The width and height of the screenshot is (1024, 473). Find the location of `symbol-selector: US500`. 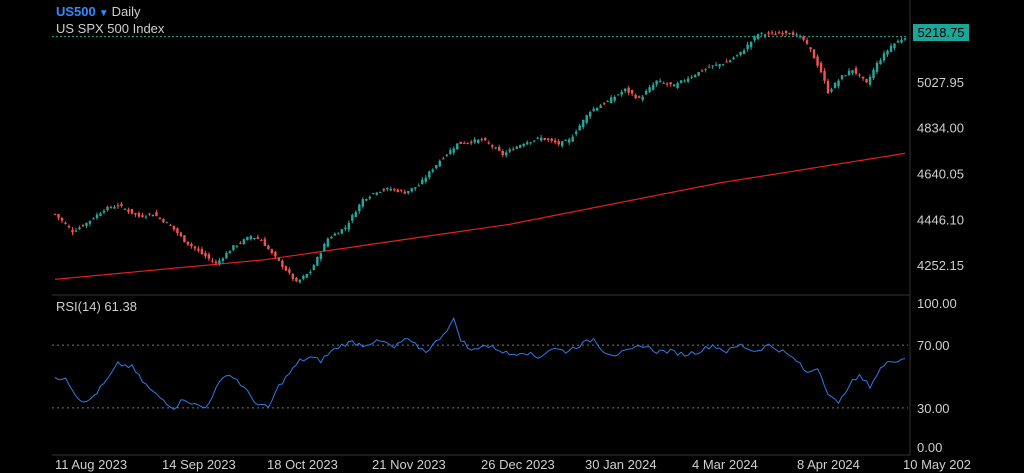

symbol-selector: US500 is located at coordinates (76, 11).